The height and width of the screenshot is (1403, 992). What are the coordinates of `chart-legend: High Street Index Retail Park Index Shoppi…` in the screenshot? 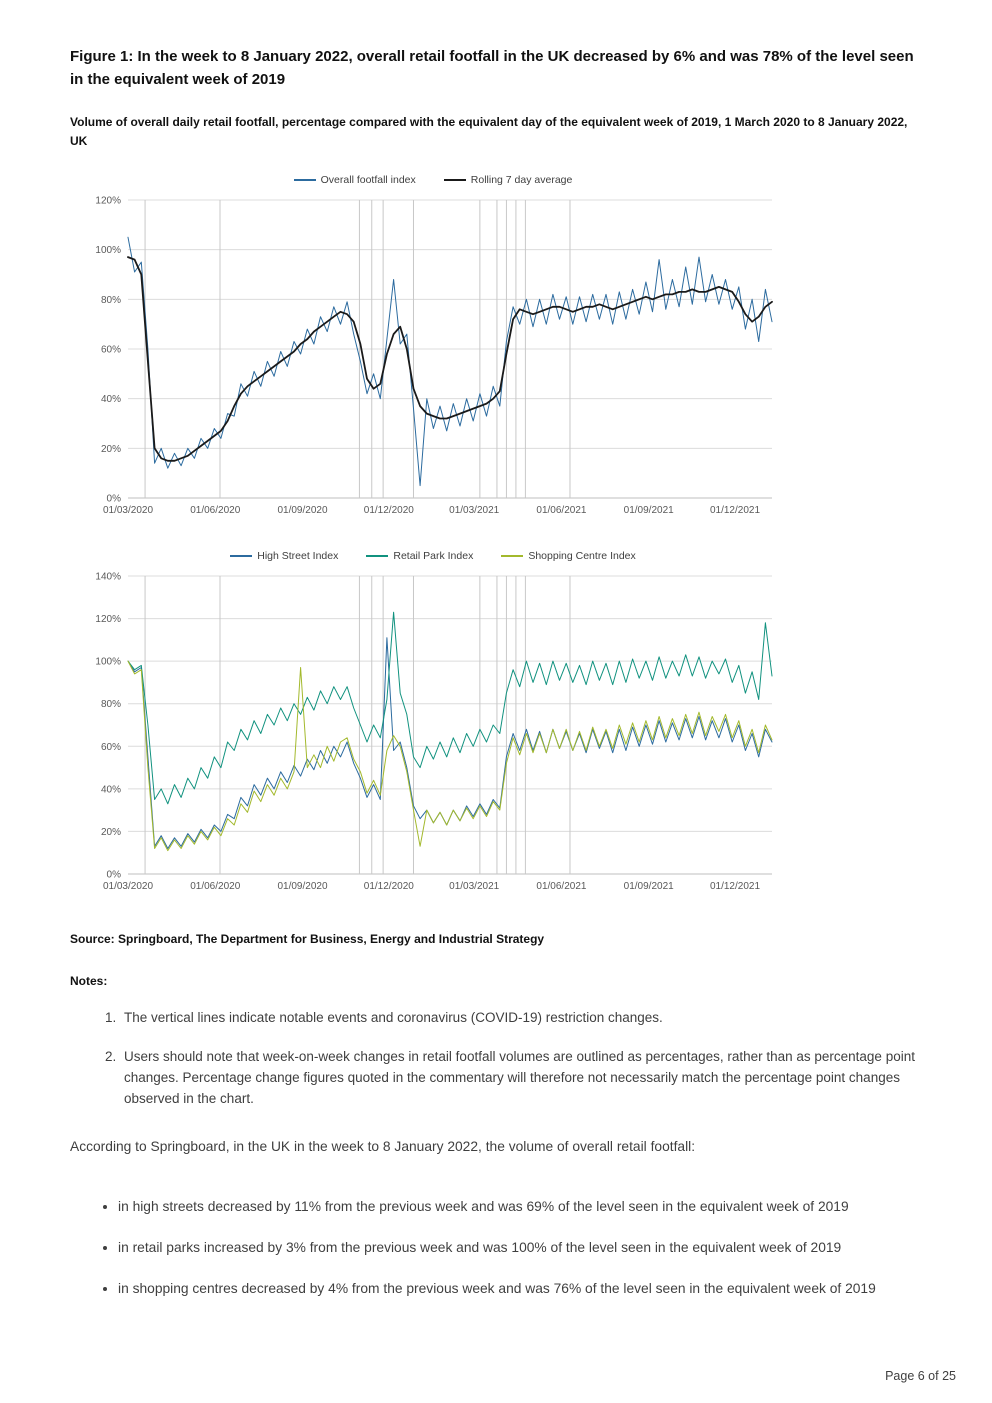 It's located at (433, 556).